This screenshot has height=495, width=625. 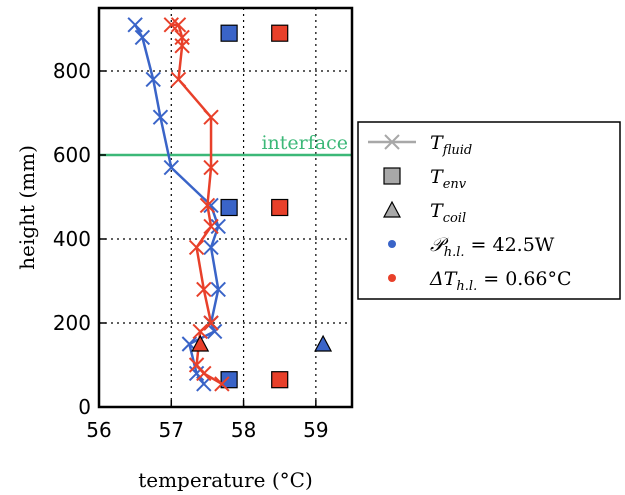 What do you see at coordinates (72, 323) in the screenshot?
I see `y-tick-label: 200` at bounding box center [72, 323].